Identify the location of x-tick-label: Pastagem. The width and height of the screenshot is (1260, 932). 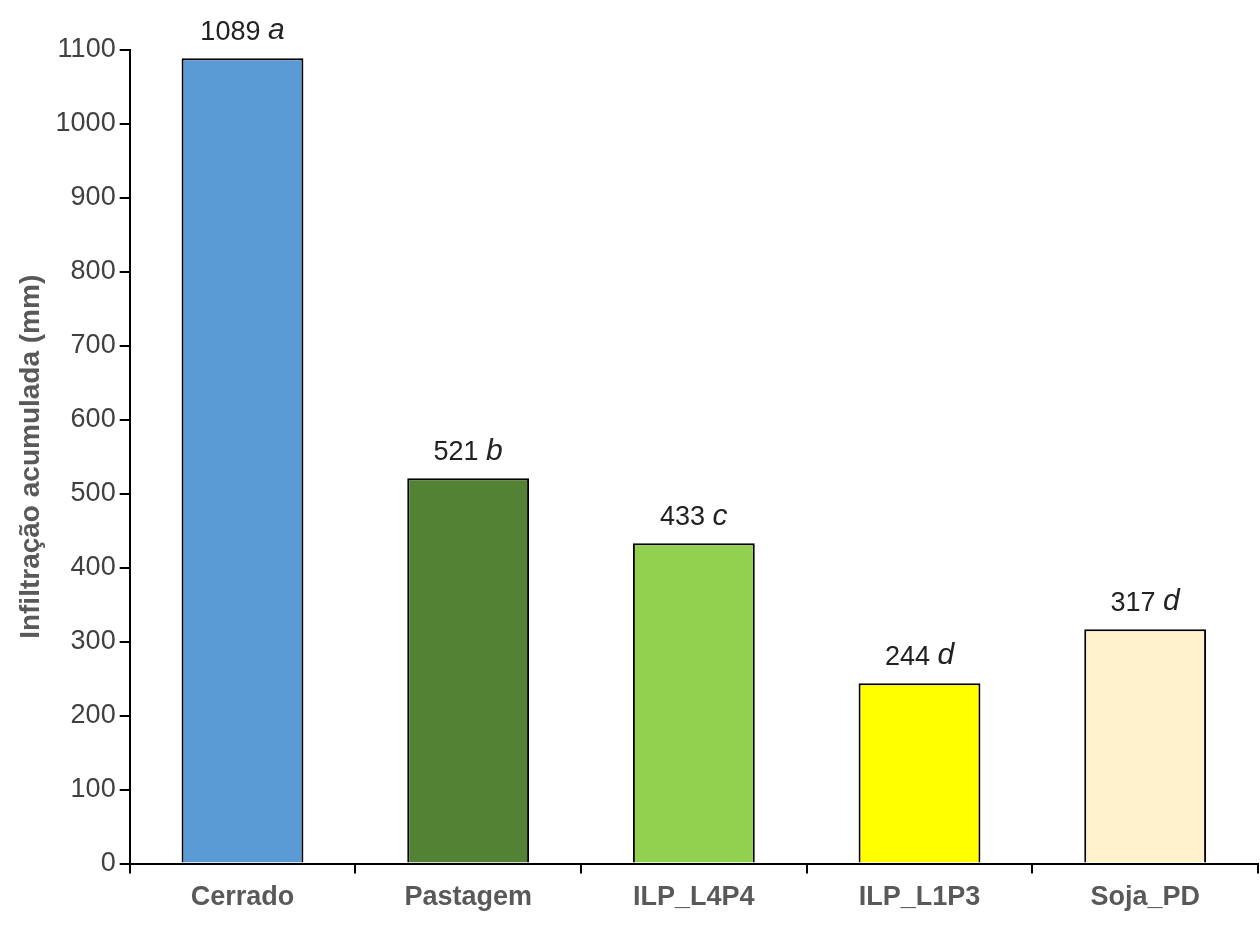
(468, 896).